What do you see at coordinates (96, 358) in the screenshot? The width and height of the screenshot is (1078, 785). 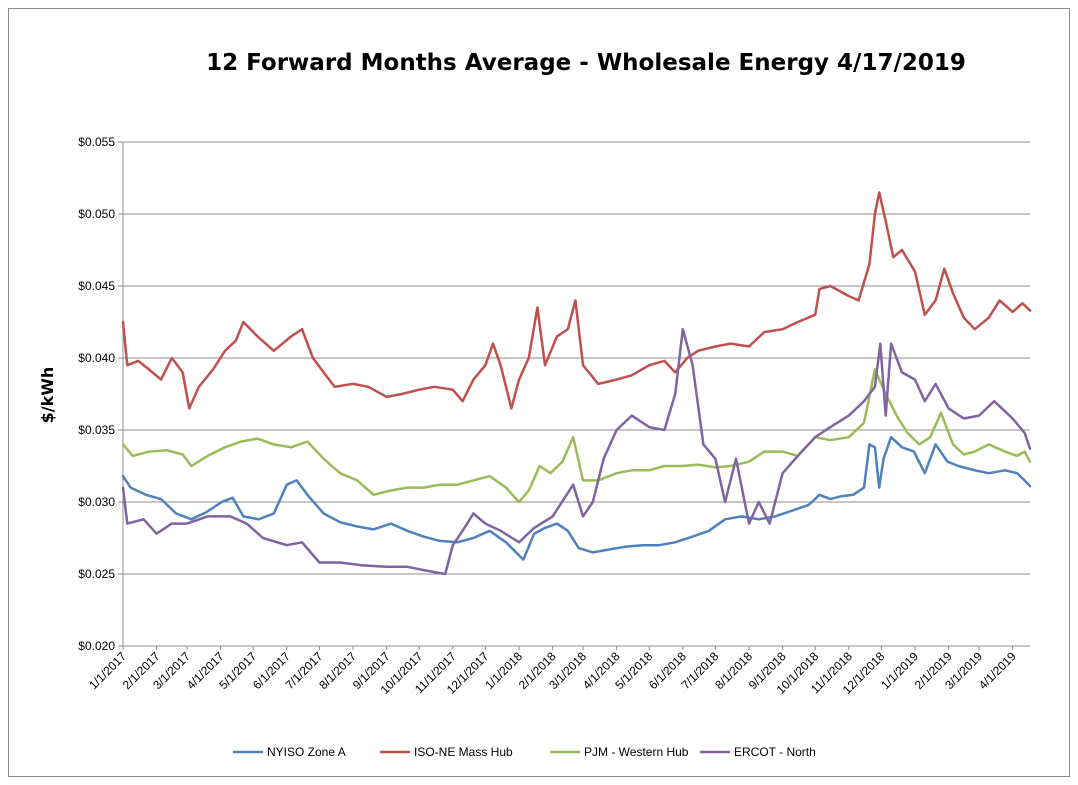 I see `y-tick-label: $0.040` at bounding box center [96, 358].